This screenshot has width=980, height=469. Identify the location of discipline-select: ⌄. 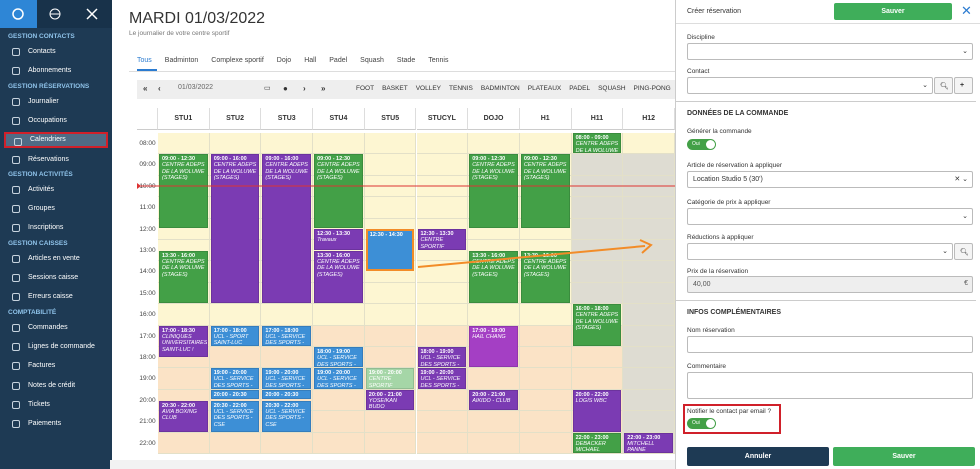
(830, 51).